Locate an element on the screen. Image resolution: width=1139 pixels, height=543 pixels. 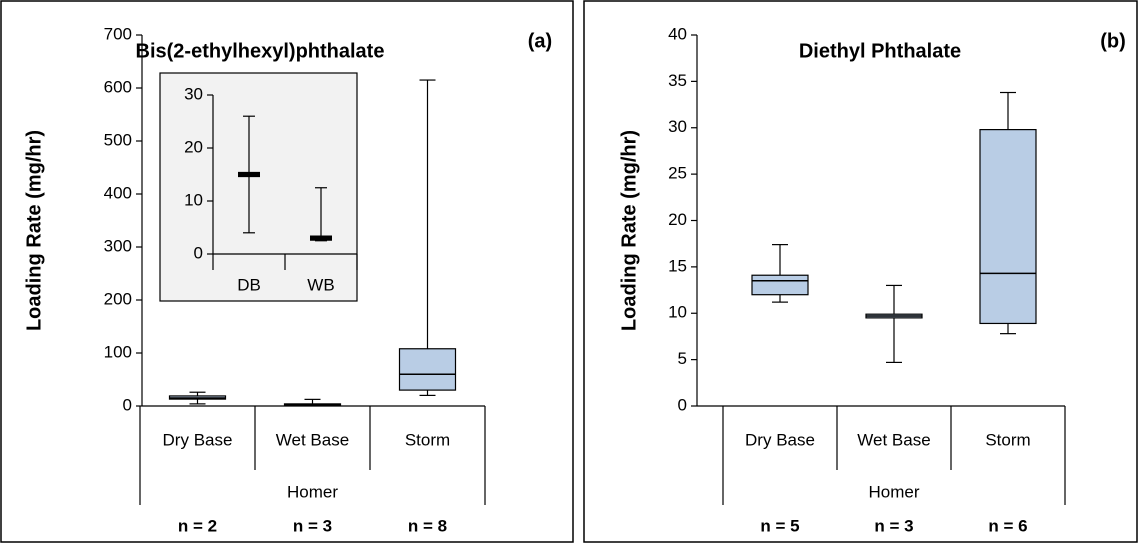
y-tick-label: 300 is located at coordinates (118, 245).